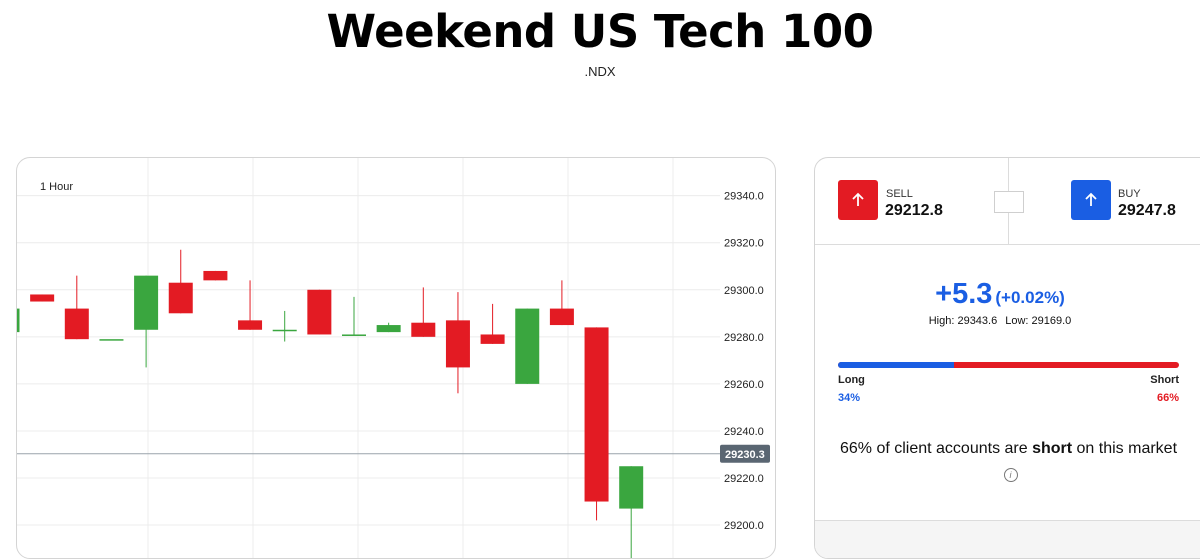  I want to click on y-tick-label: 29240.0, so click(744, 432).